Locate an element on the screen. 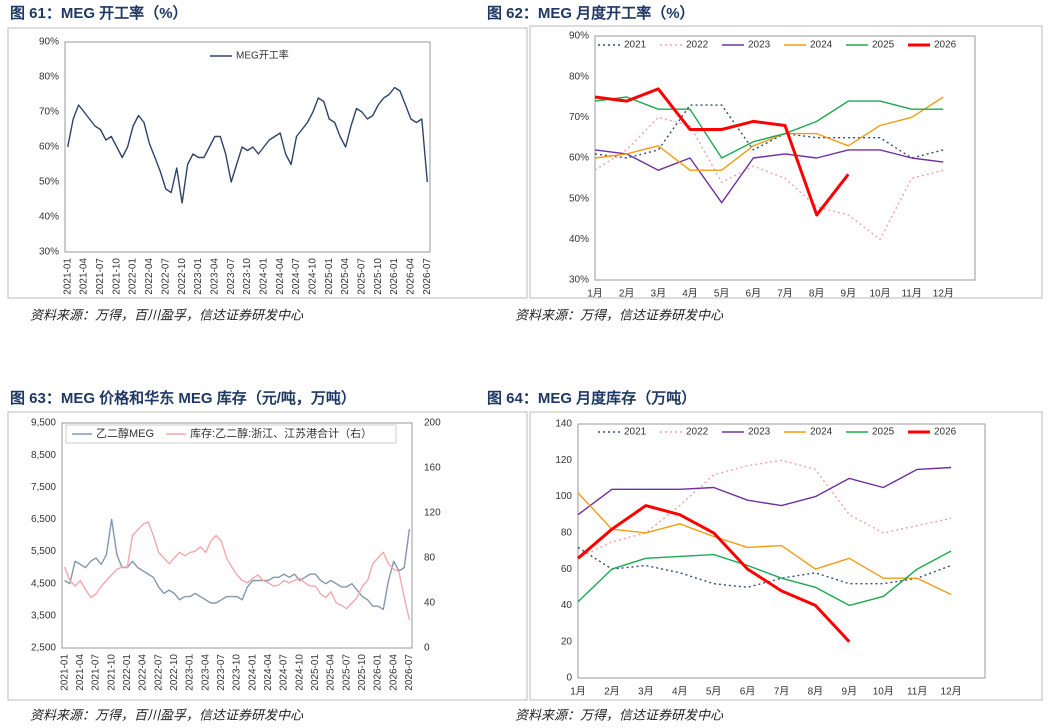 This screenshot has width=1050, height=728. x-tick-label: 5月 is located at coordinates (722, 294).